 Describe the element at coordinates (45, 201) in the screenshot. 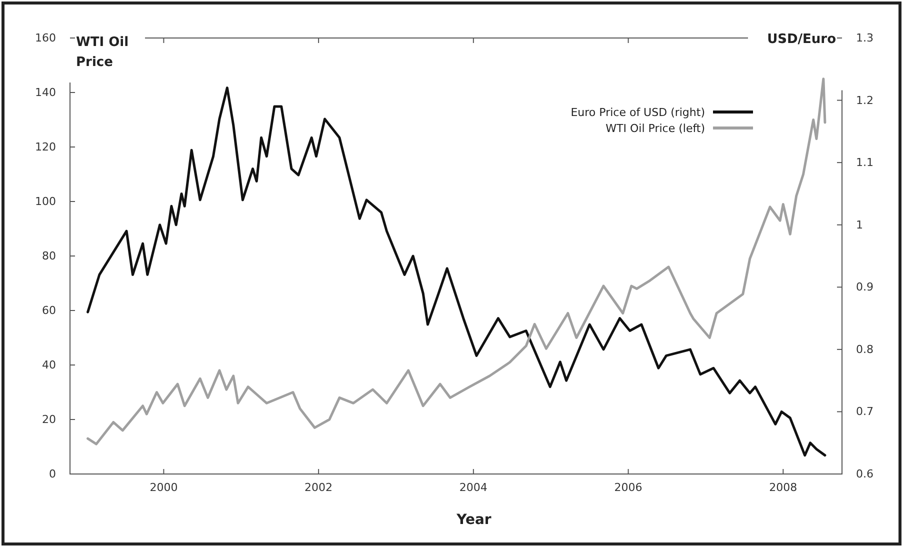

I see `y-tick-label: 100` at that location.